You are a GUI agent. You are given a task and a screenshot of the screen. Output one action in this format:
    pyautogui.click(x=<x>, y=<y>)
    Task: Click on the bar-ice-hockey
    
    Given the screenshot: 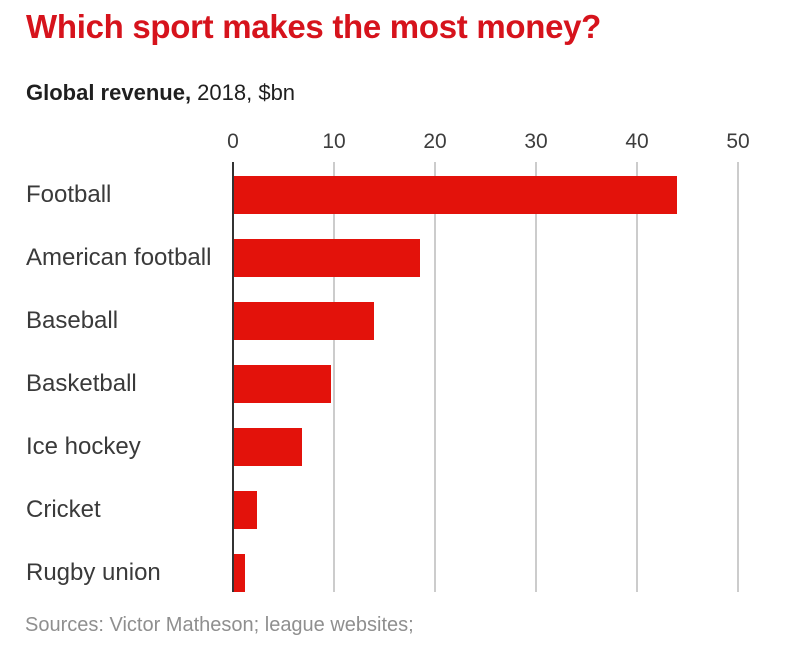 What is the action you would take?
    pyautogui.click(x=267, y=447)
    